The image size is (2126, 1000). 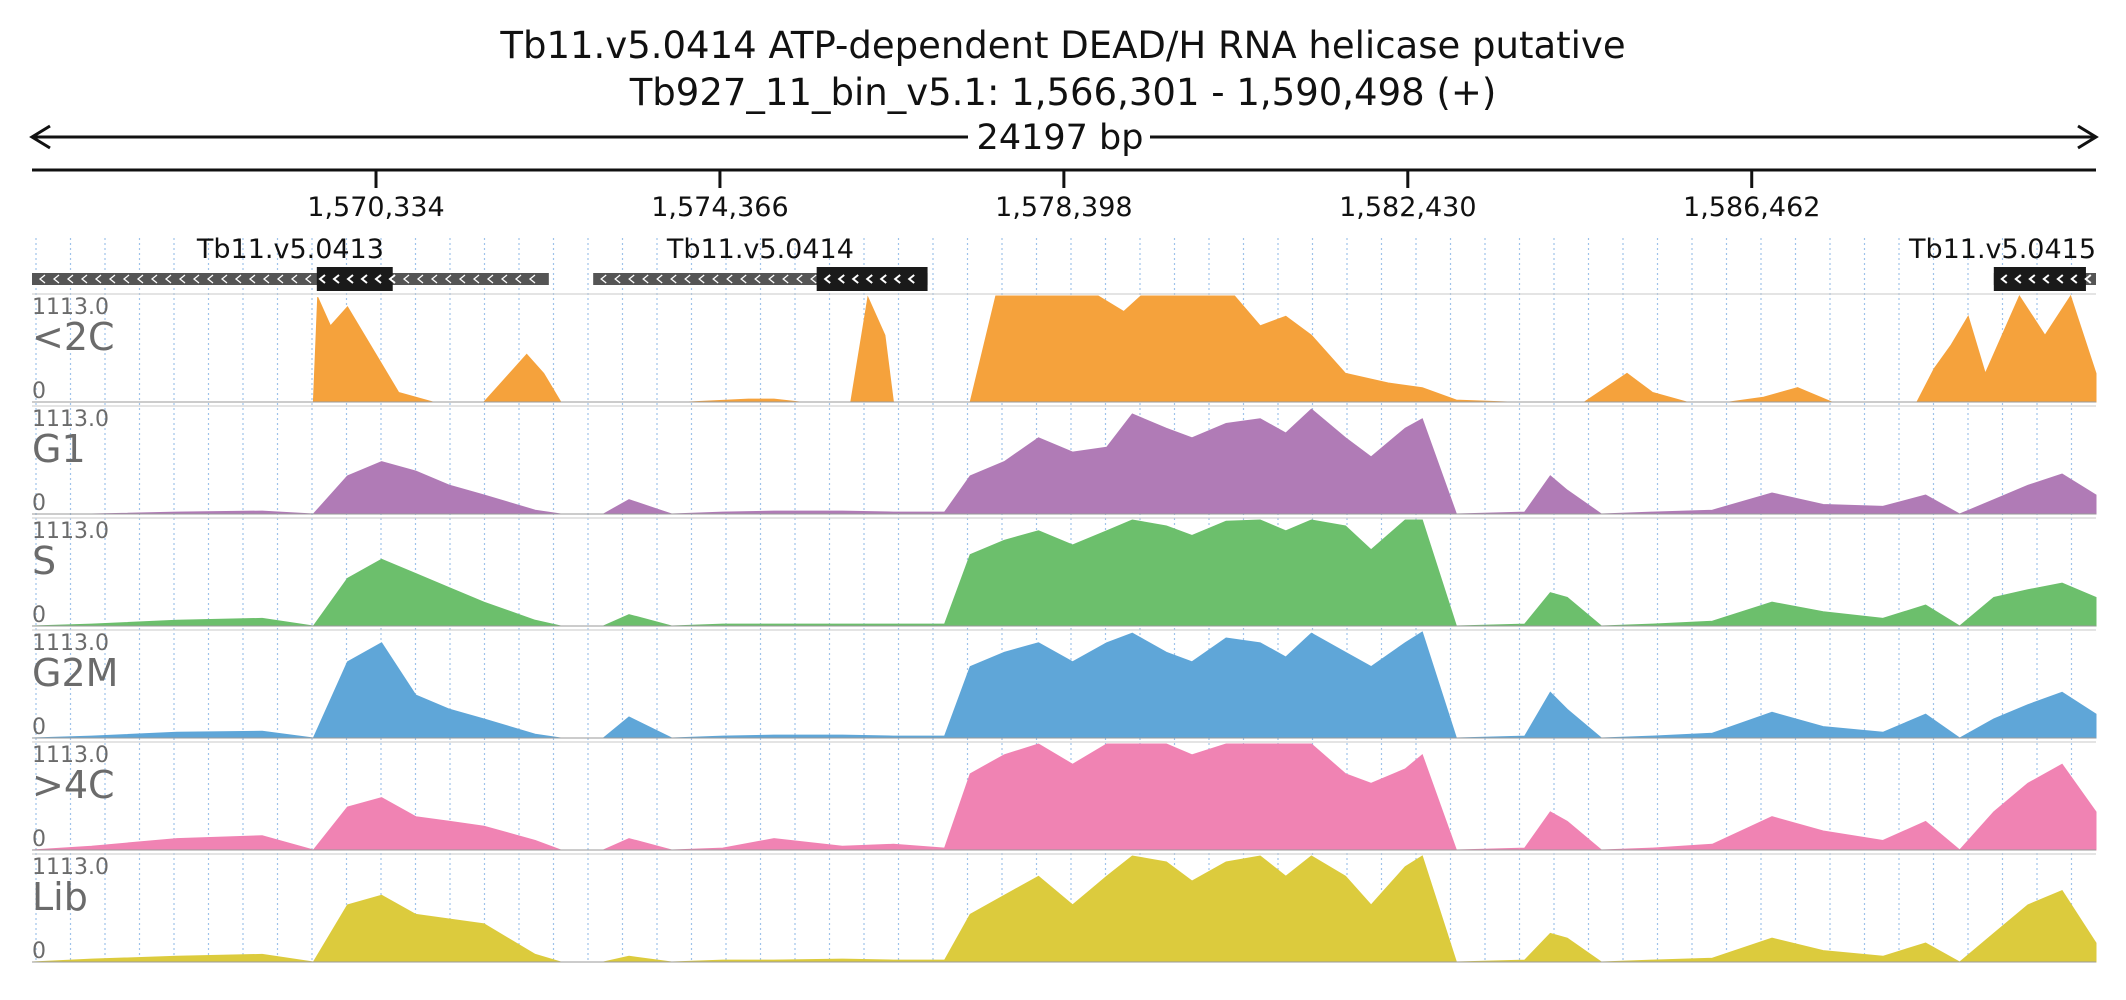 I want to click on track-name: <2C, so click(x=73, y=337).